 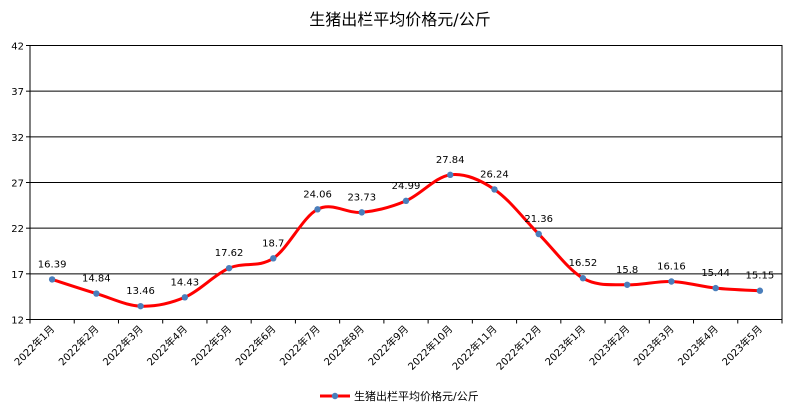 I want to click on x-tick-label: 2022年3月, so click(x=123, y=345).